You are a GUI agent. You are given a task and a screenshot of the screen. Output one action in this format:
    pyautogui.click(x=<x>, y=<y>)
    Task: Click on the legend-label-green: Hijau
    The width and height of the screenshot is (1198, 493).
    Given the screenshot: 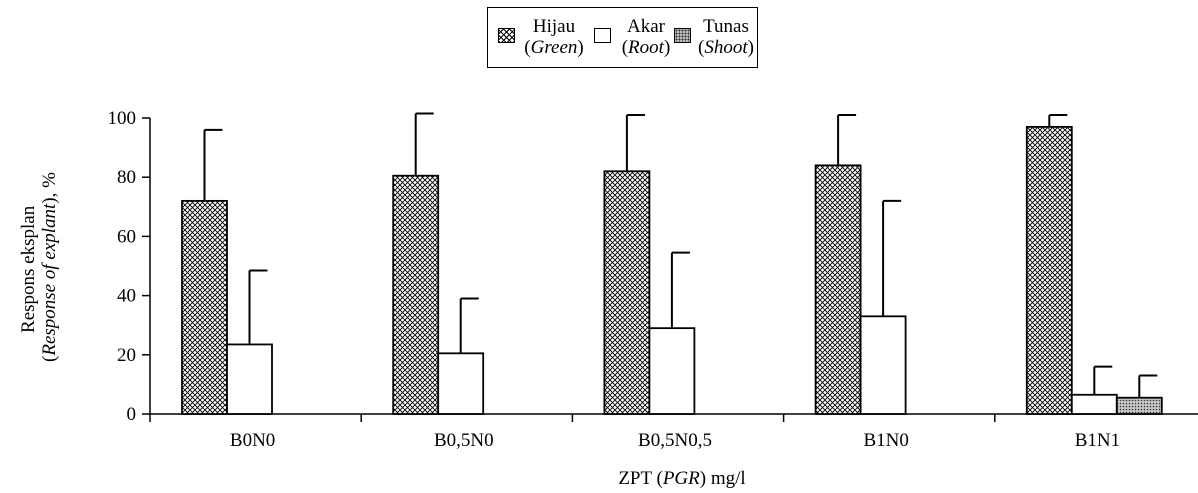 What is the action you would take?
    pyautogui.click(x=554, y=26)
    